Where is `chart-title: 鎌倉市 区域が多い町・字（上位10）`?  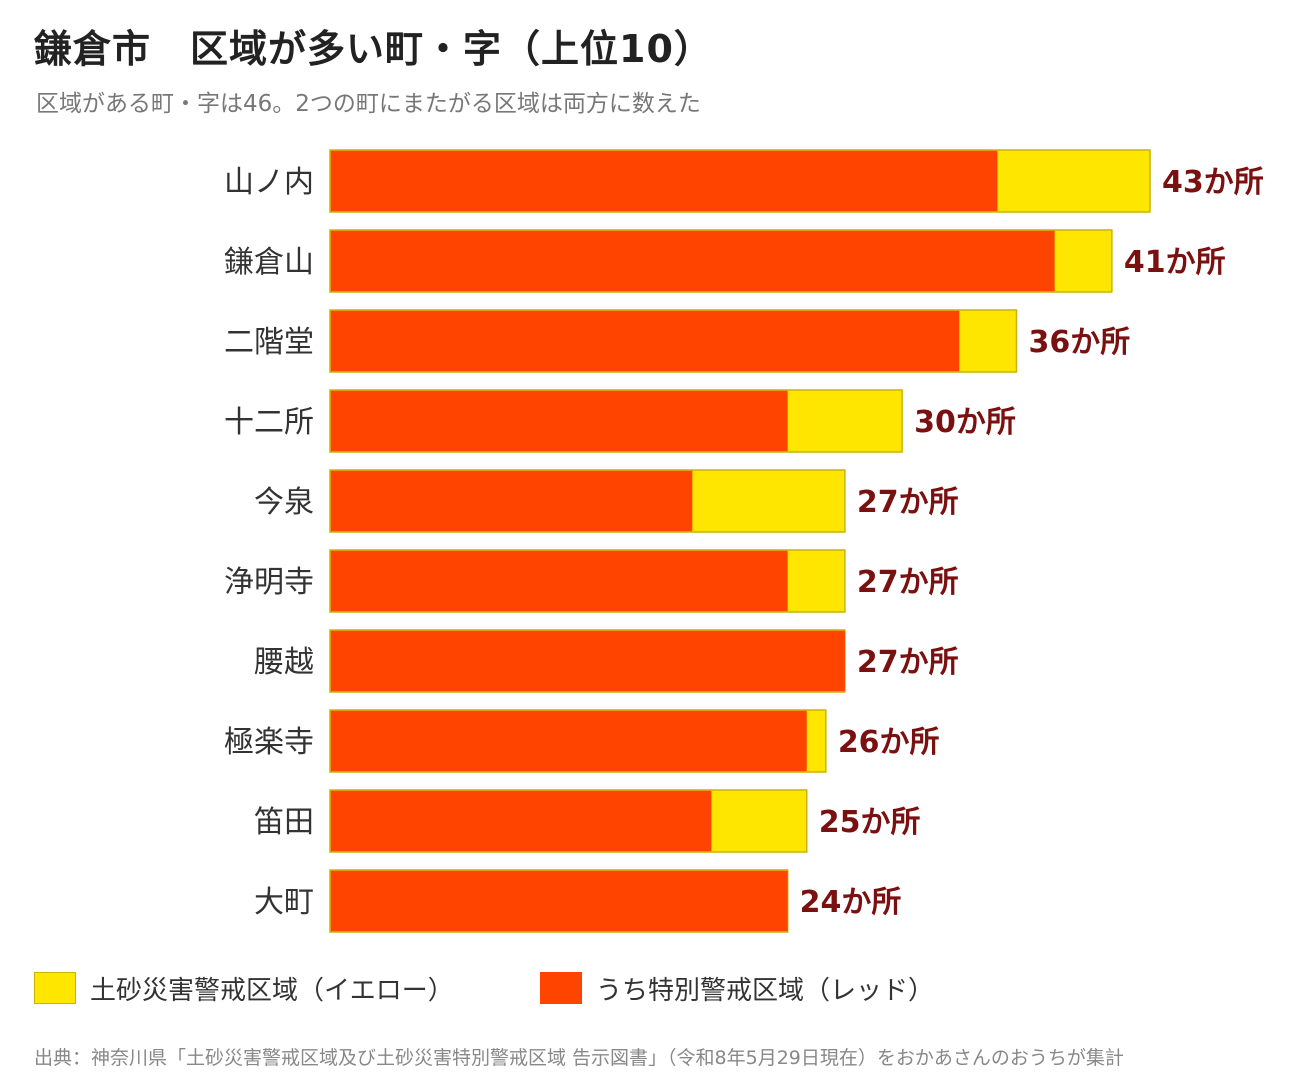
chart-title: 鎌倉市 区域が多い町・字（上位10） is located at coordinates (373, 49).